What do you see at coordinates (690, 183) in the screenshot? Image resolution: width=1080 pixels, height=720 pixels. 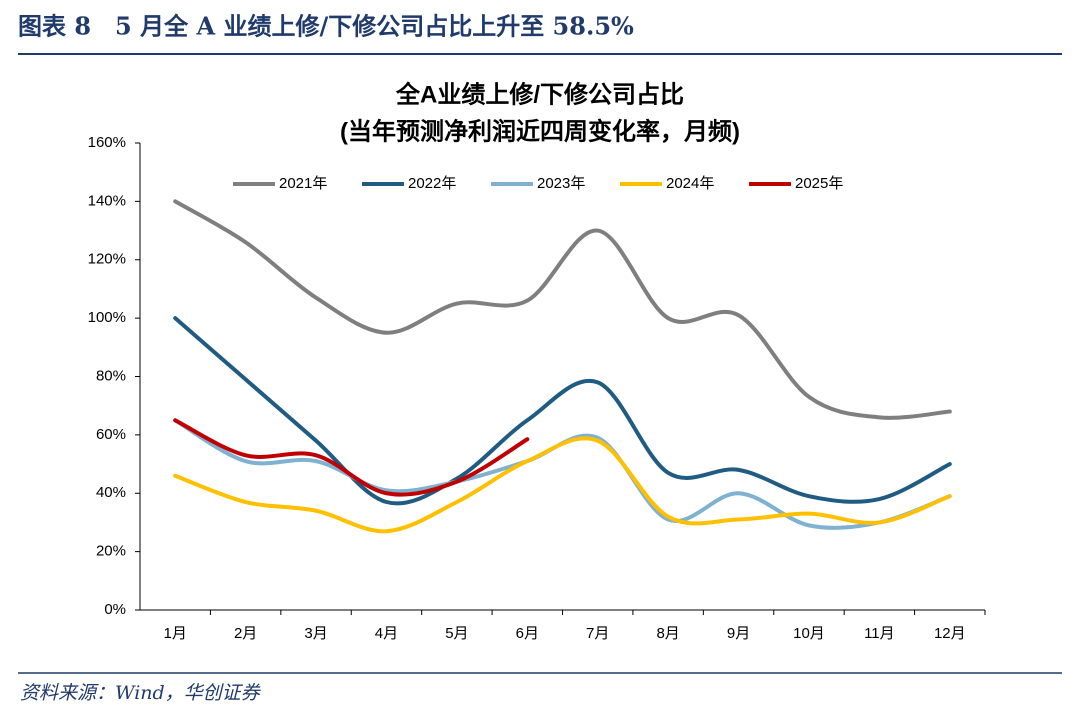 I see `legend-label: 2024年` at bounding box center [690, 183].